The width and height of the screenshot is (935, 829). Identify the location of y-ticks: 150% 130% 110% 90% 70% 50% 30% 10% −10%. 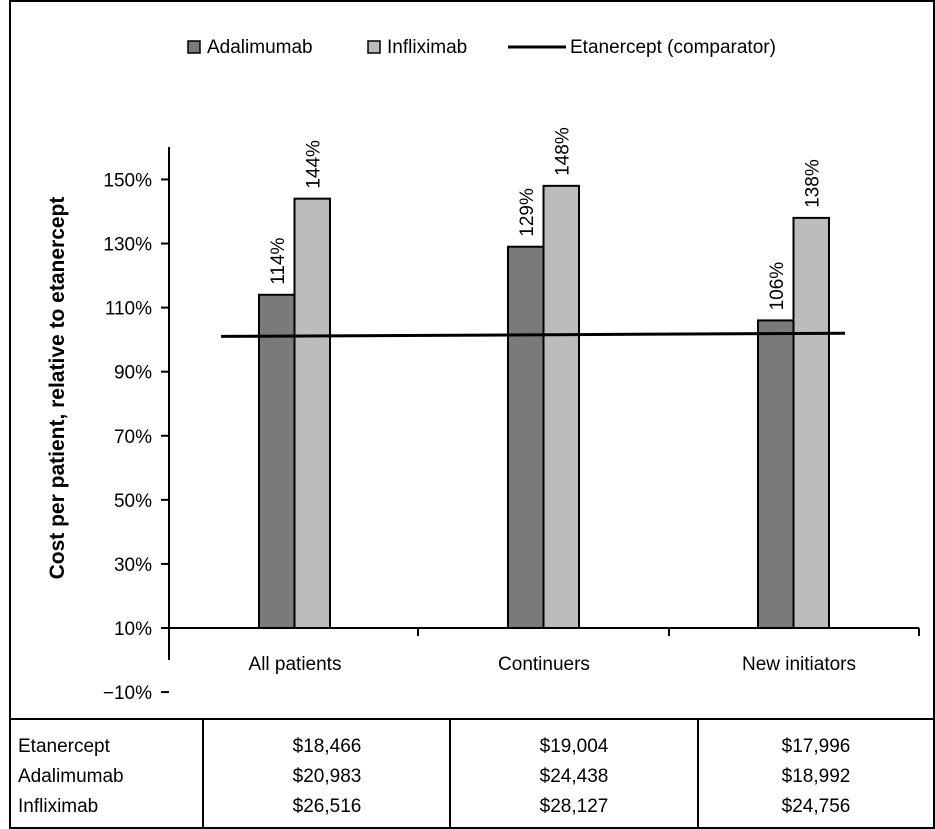
(136, 437).